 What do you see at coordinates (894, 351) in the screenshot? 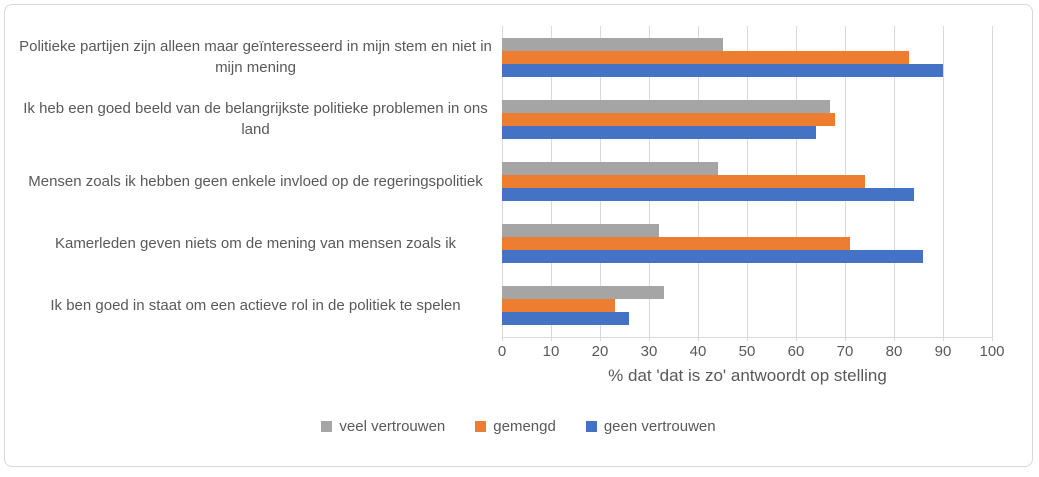
I see `x-tick-label-80: 80` at bounding box center [894, 351].